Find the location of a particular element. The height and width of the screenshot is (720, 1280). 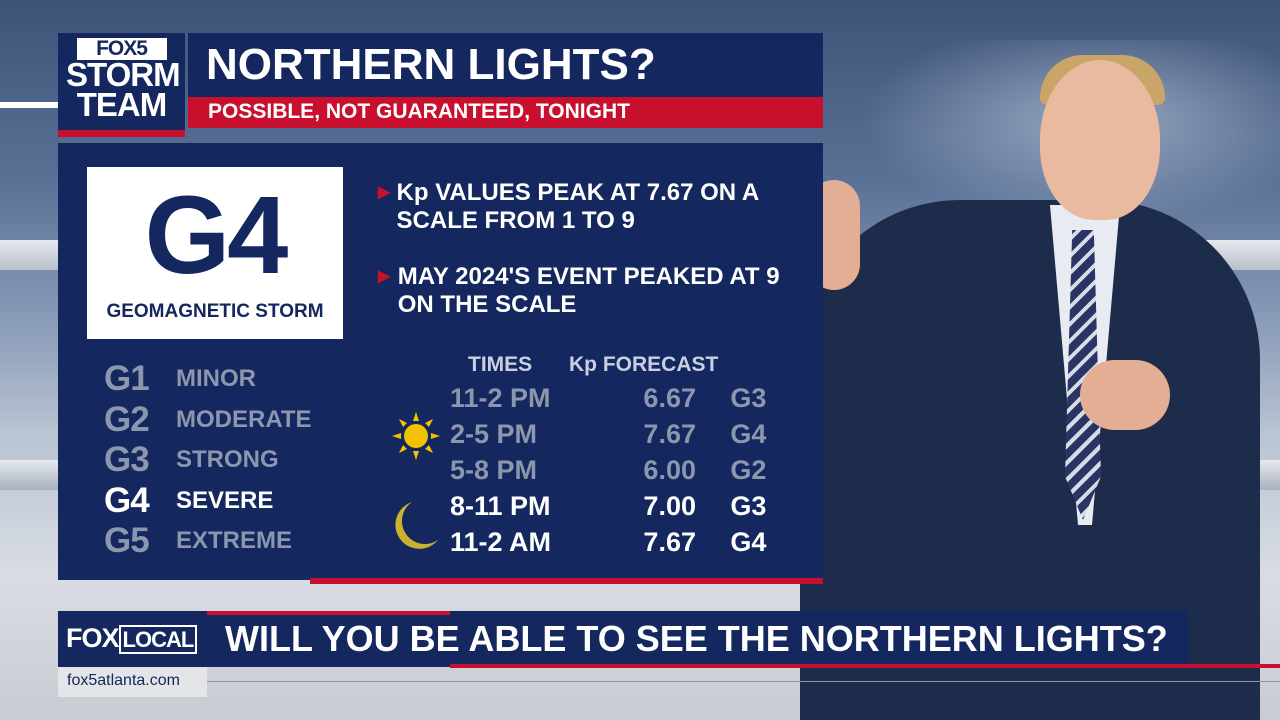

sun-icon is located at coordinates (416, 436).